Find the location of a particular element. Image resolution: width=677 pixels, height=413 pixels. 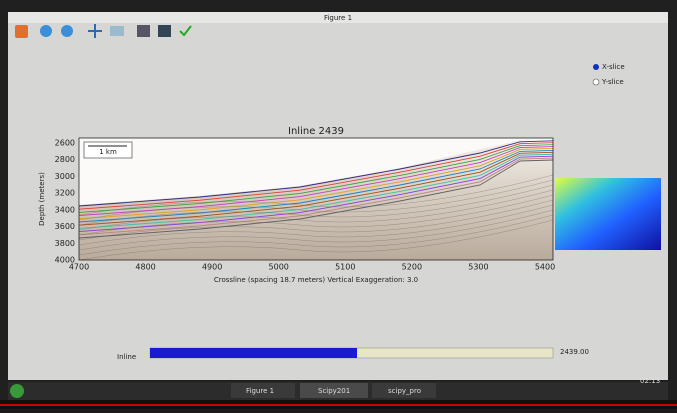

title-bar is located at coordinates (338, 17).